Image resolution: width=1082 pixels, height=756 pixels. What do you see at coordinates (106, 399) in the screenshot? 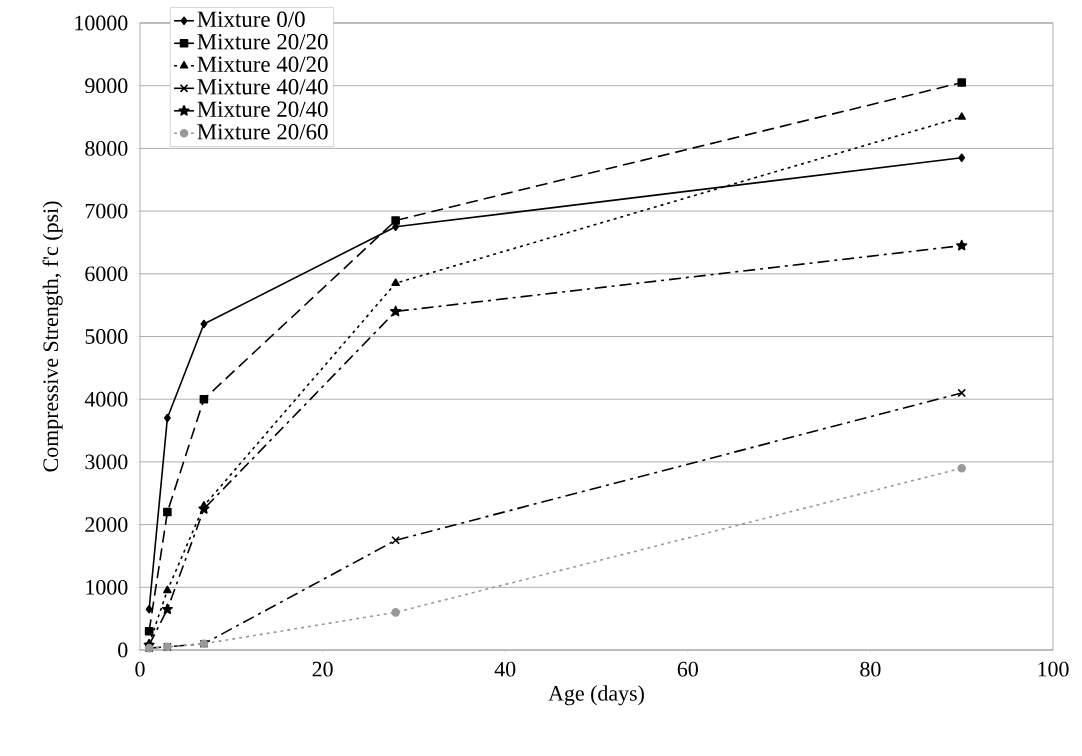
I see `y-tick-label: 4000` at bounding box center [106, 399].